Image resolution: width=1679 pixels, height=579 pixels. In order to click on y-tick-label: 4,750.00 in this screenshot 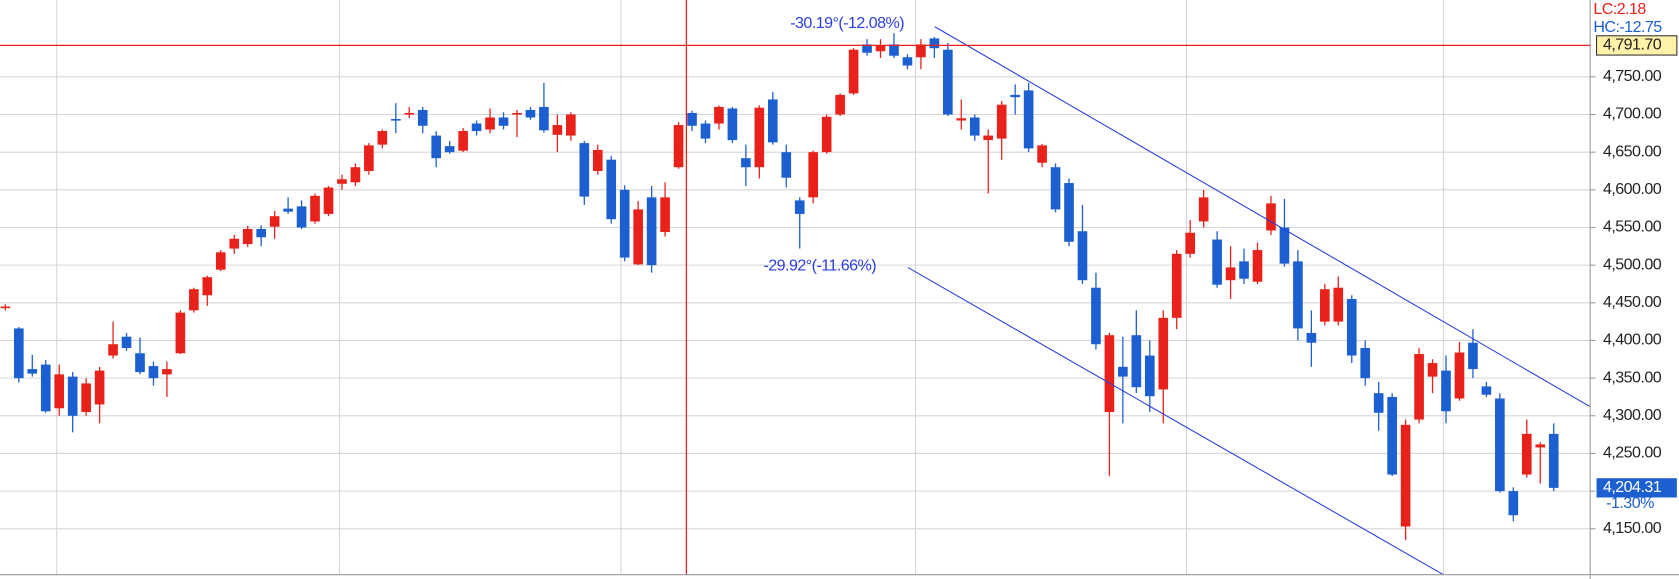, I will do `click(1632, 76)`.